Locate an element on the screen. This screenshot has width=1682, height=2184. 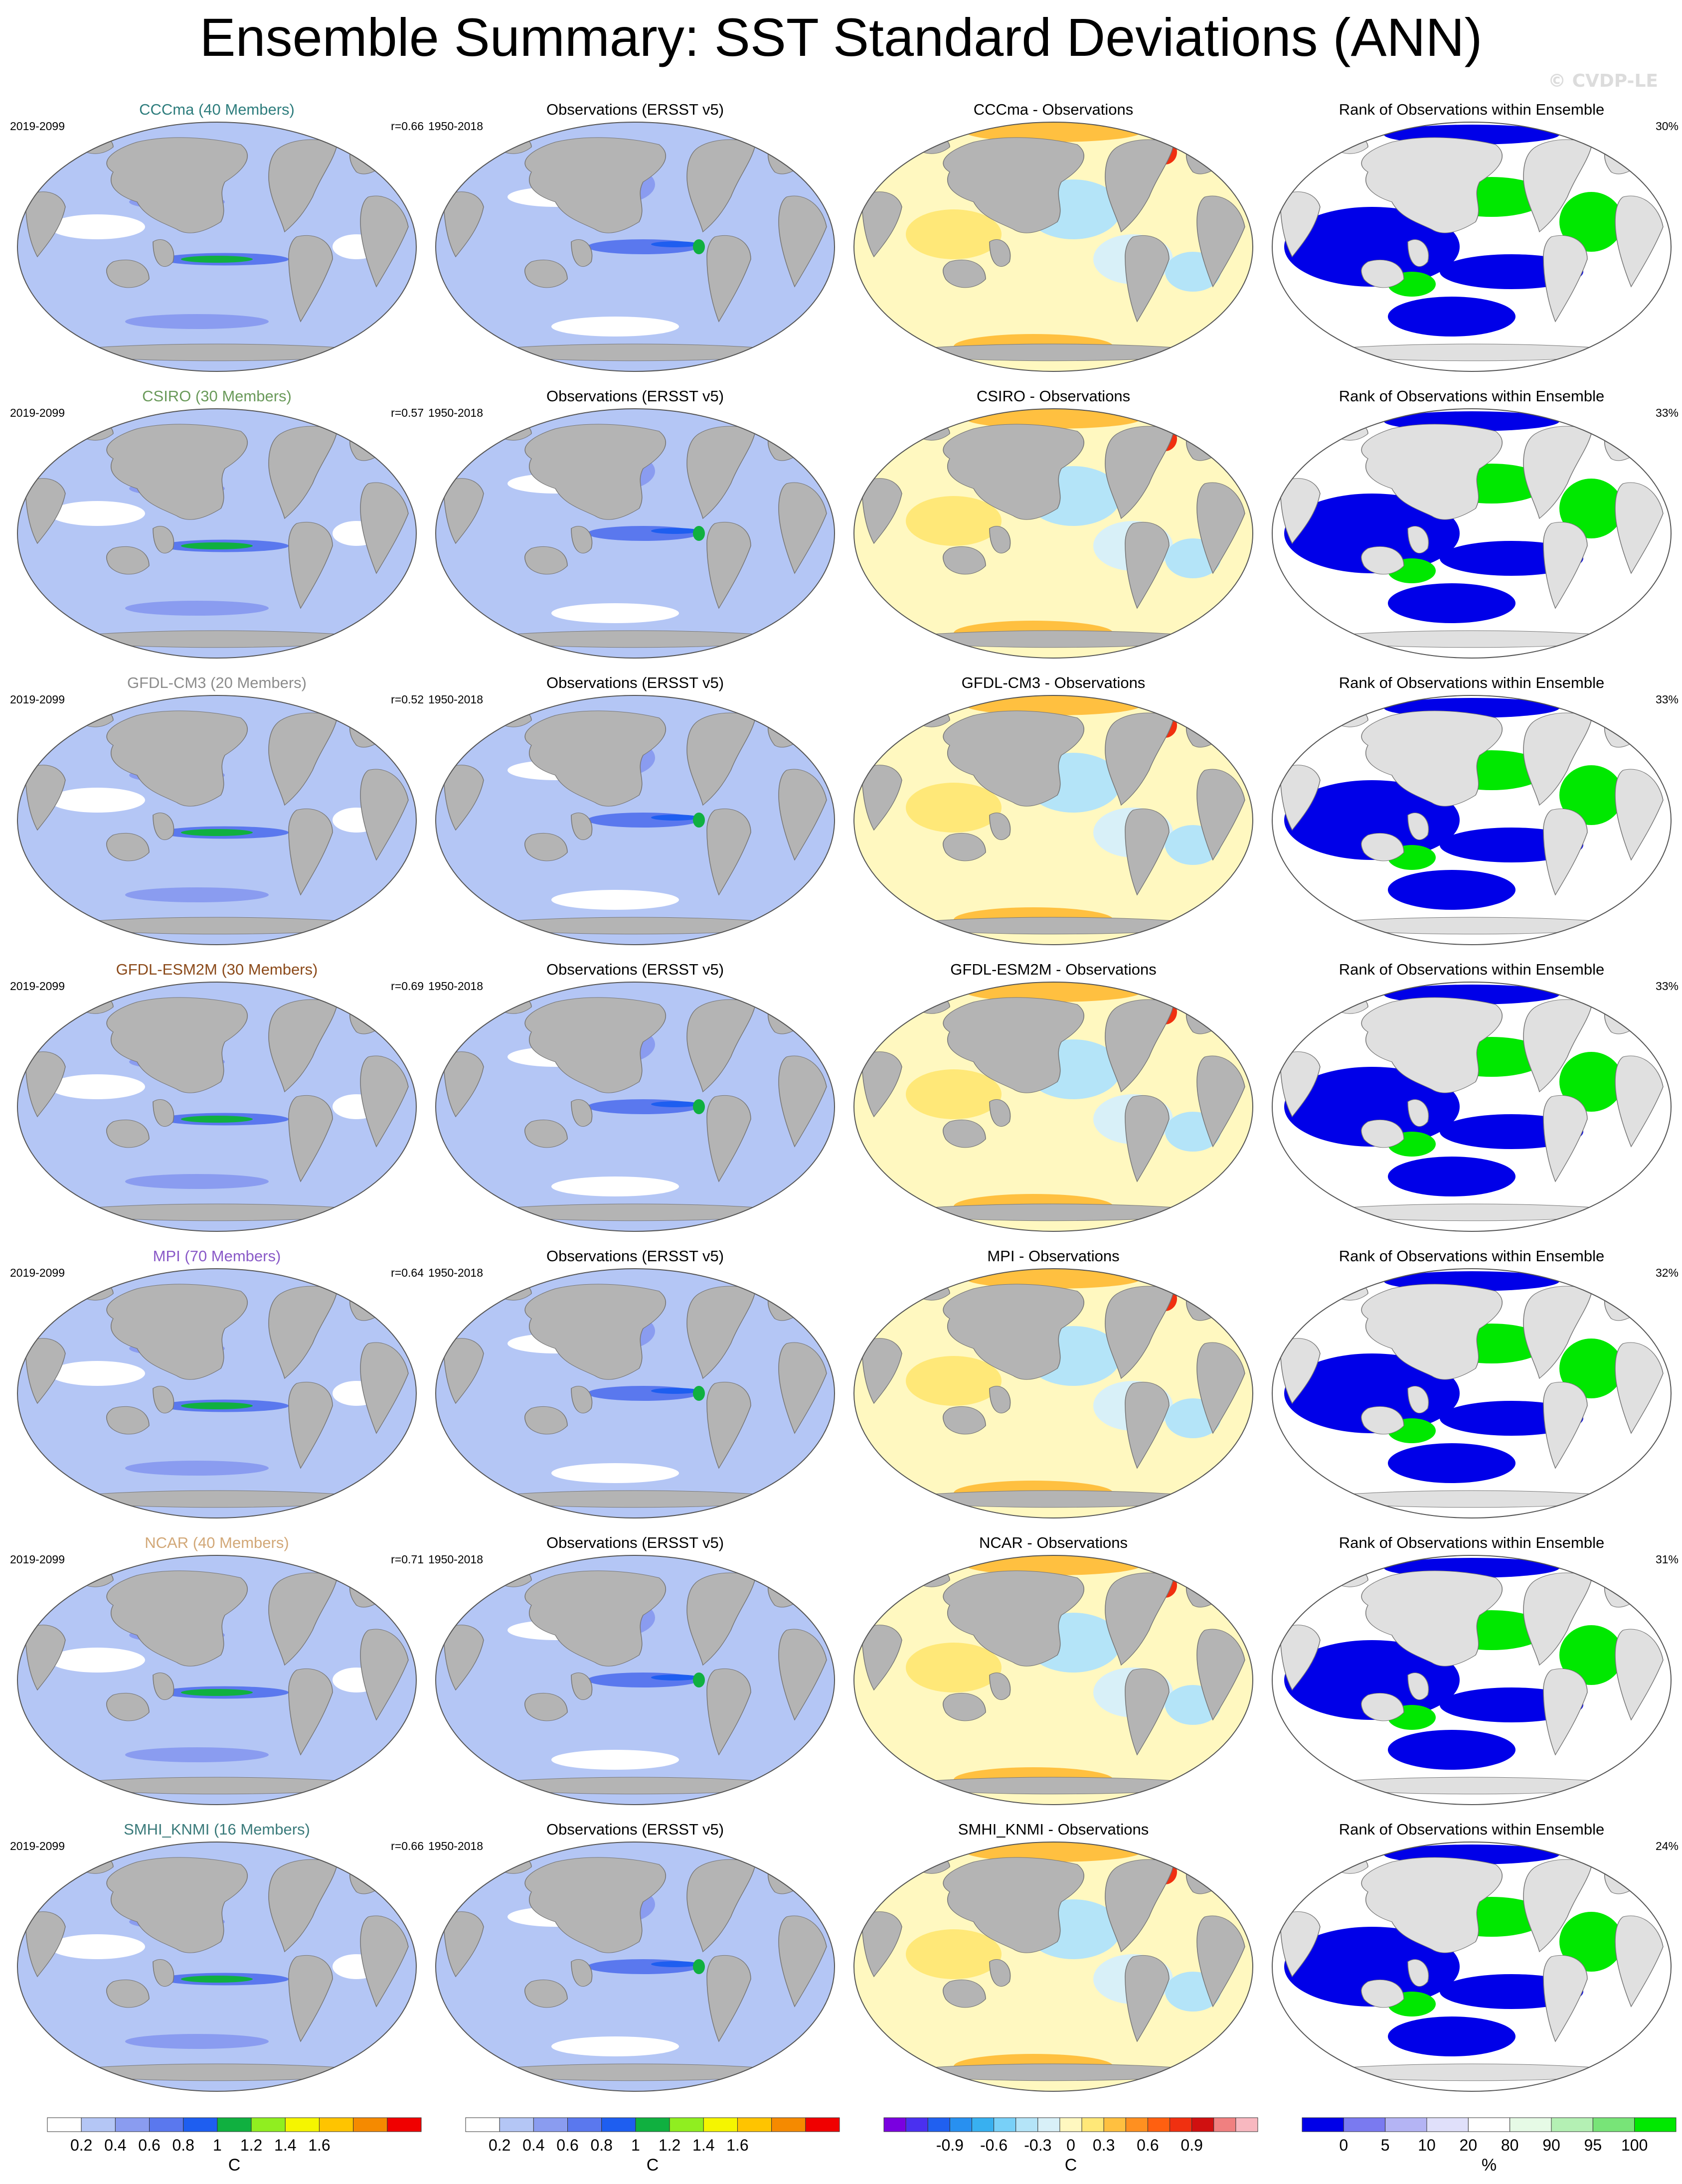
panel-CSIRO-rank: Rank of Observations within Ensemble 33% is located at coordinates (1472, 526).